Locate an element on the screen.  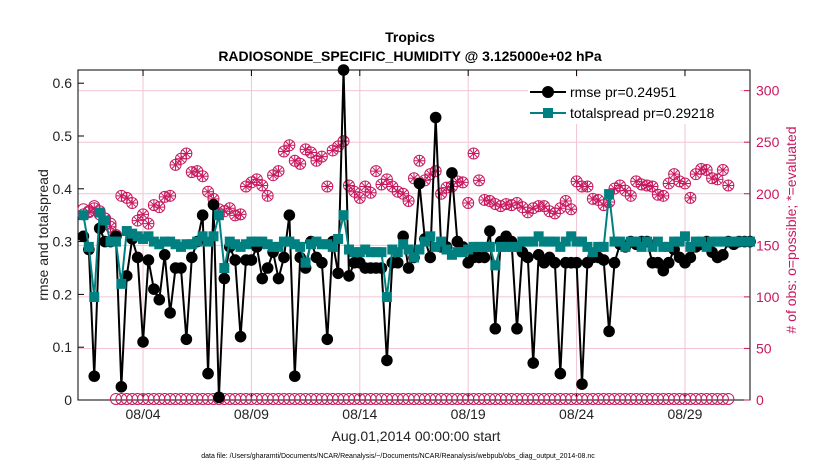
legend-rmse-label: rmse pr=0.24951 is located at coordinates (623, 92).